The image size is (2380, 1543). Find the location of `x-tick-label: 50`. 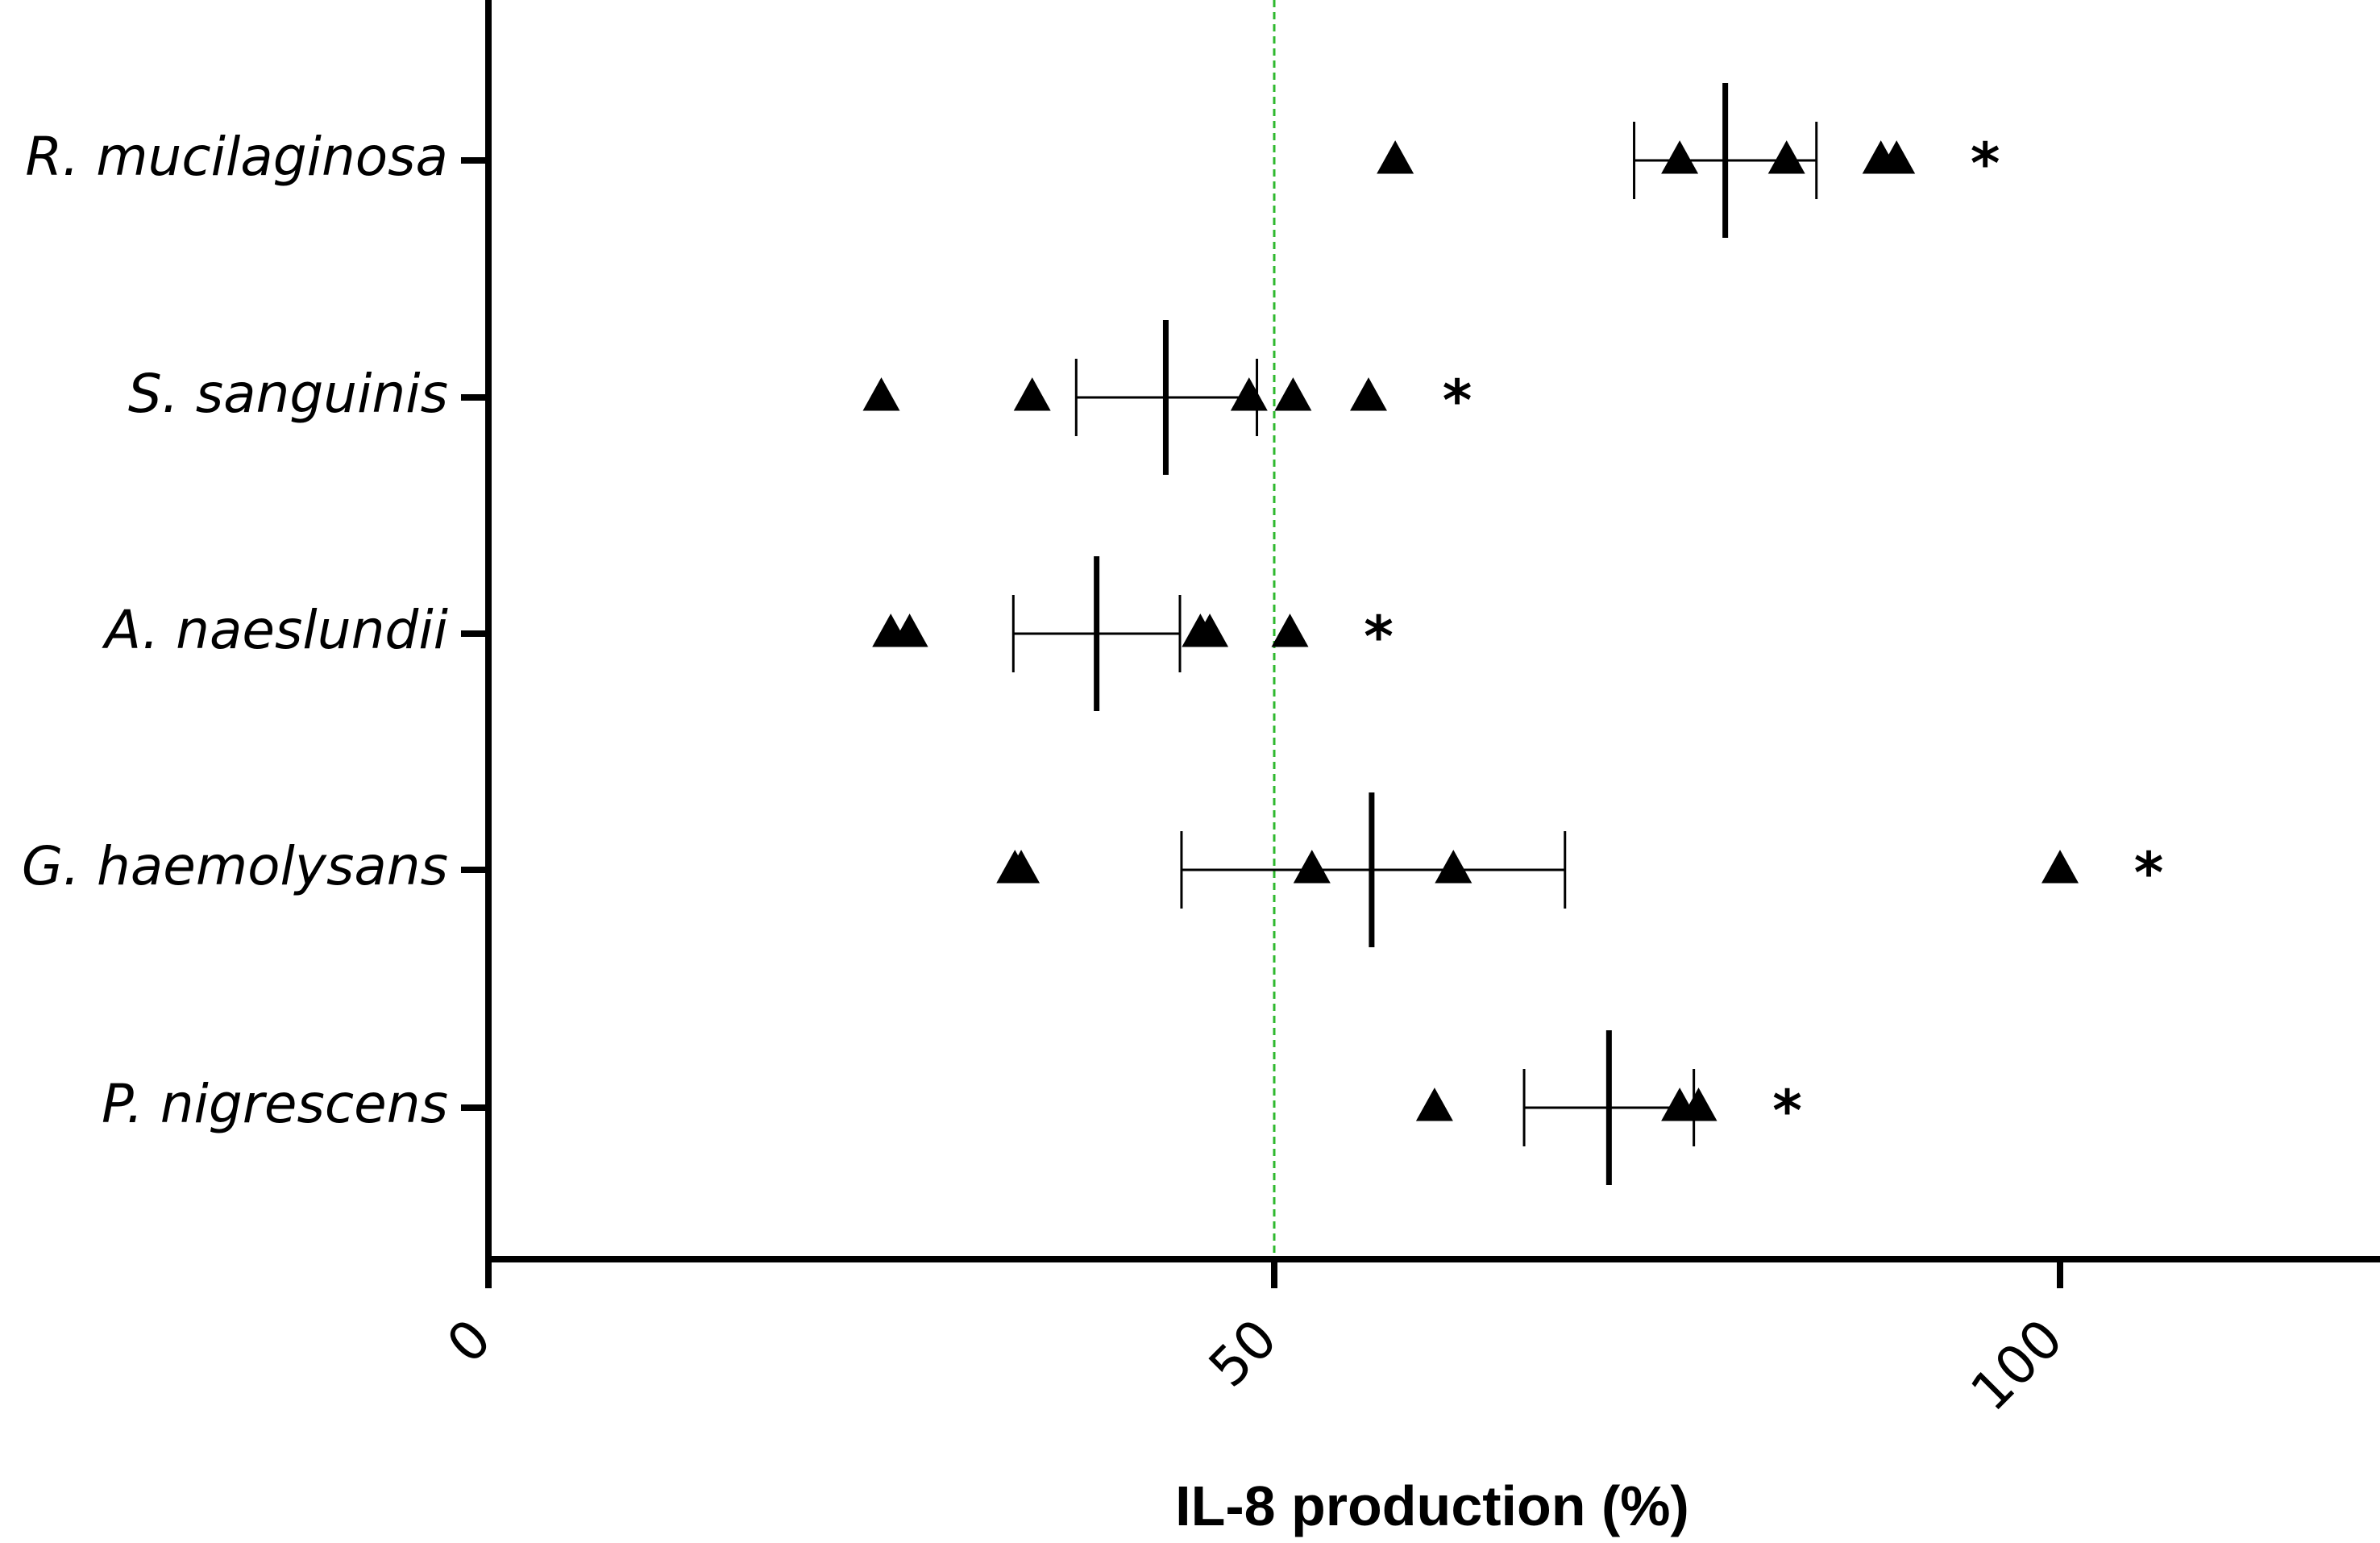

x-tick-label: 50 is located at coordinates (1243, 1354).